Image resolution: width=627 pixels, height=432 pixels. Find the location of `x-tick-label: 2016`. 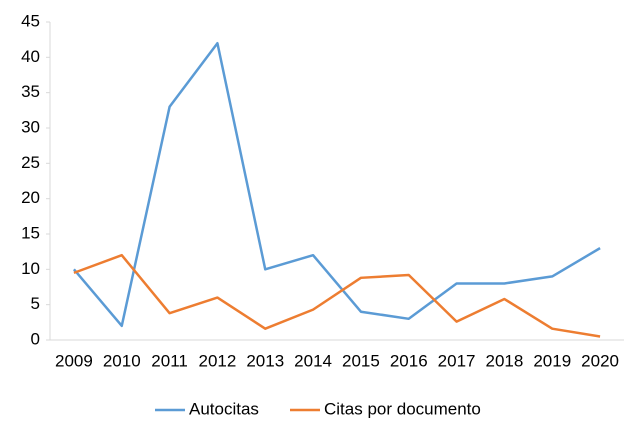

x-tick-label: 2016 is located at coordinates (409, 360).